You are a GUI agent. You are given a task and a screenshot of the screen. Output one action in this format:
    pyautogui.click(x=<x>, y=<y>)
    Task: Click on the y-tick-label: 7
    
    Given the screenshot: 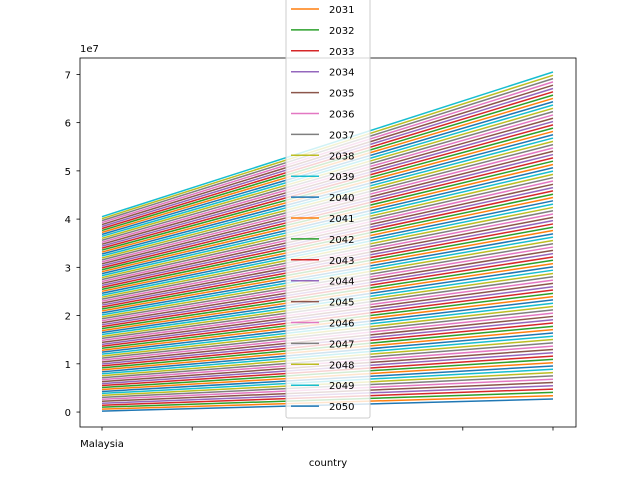 What is the action you would take?
    pyautogui.click(x=68, y=75)
    